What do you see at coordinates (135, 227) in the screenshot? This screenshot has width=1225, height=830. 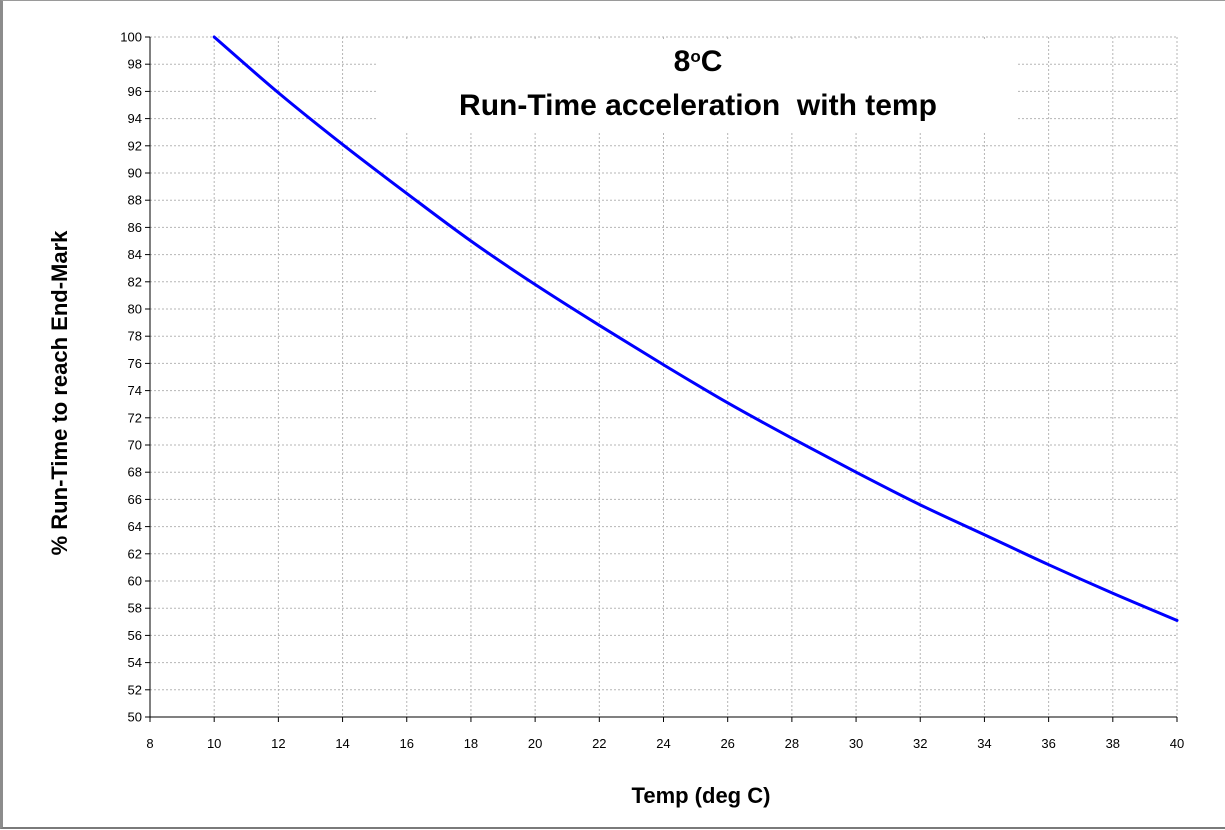 I see `y-tick-label: 86` at bounding box center [135, 227].